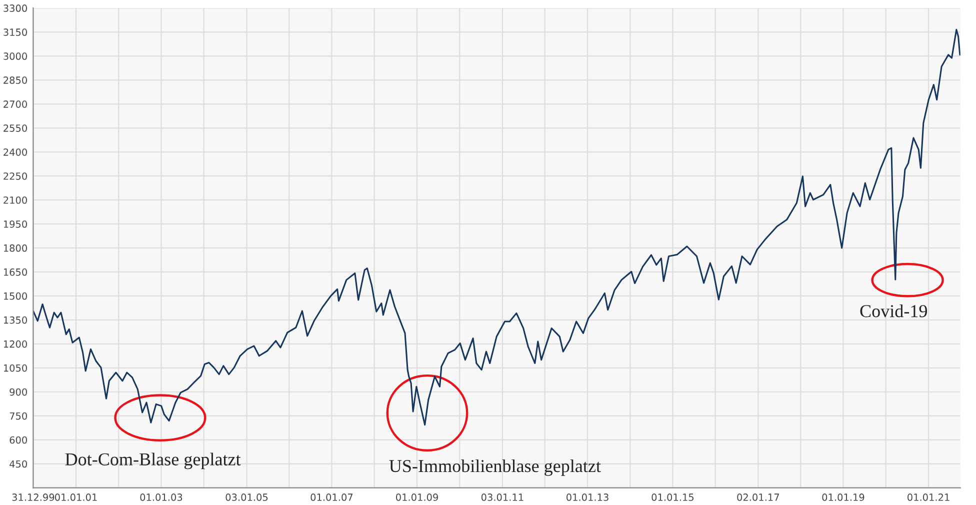 This screenshot has width=976, height=505. Describe the element at coordinates (417, 497) in the screenshot. I see `x-tick-label: 01.01.09` at that location.